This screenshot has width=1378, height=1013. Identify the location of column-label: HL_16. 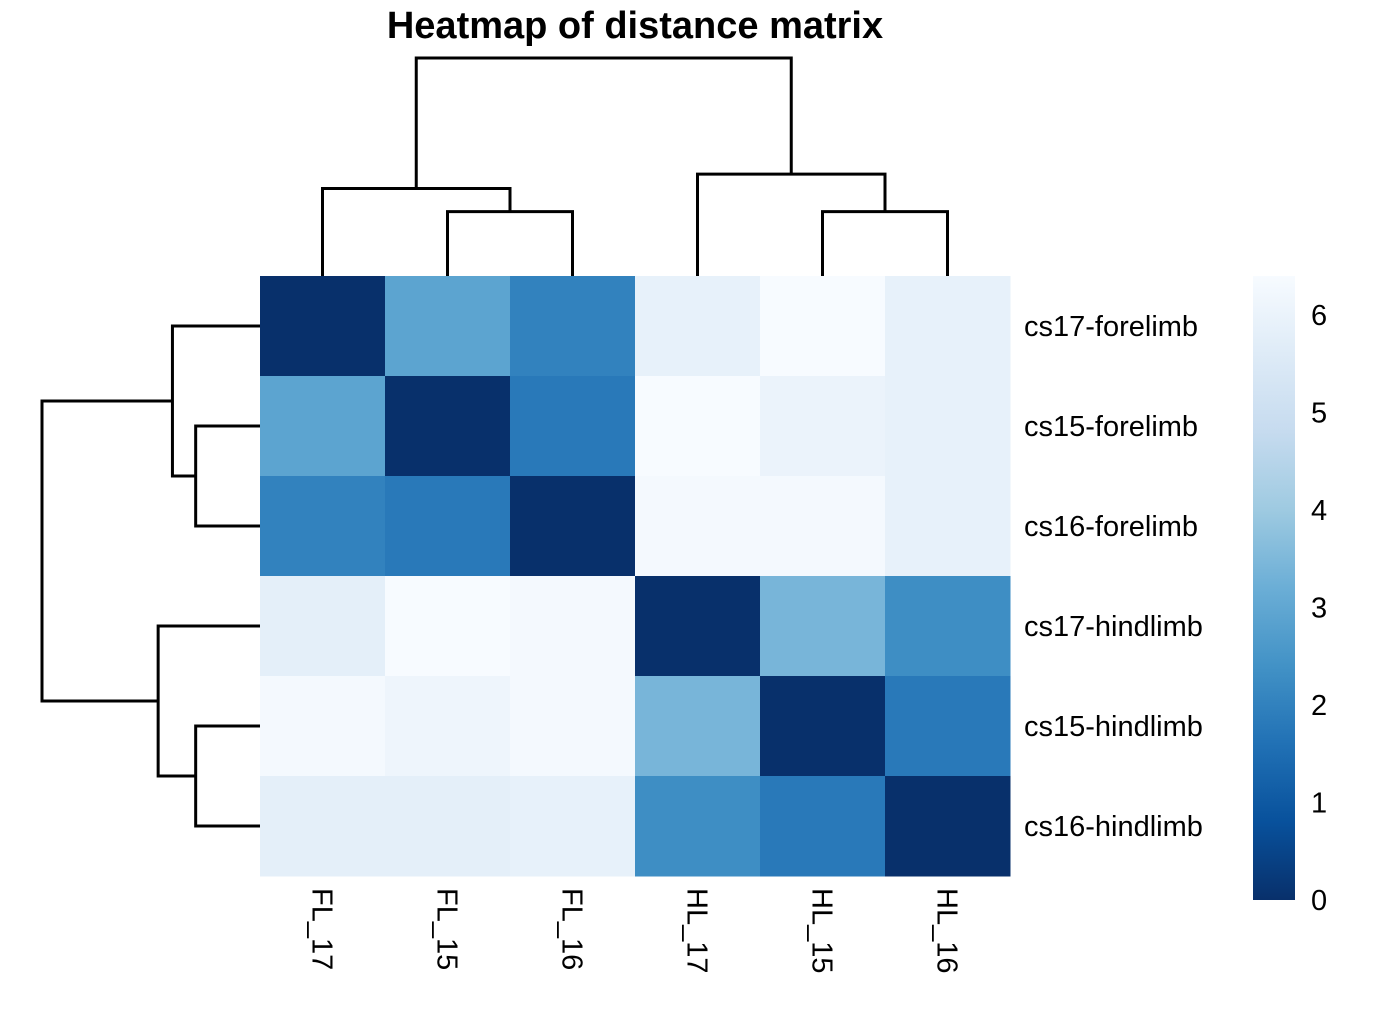
(947, 930).